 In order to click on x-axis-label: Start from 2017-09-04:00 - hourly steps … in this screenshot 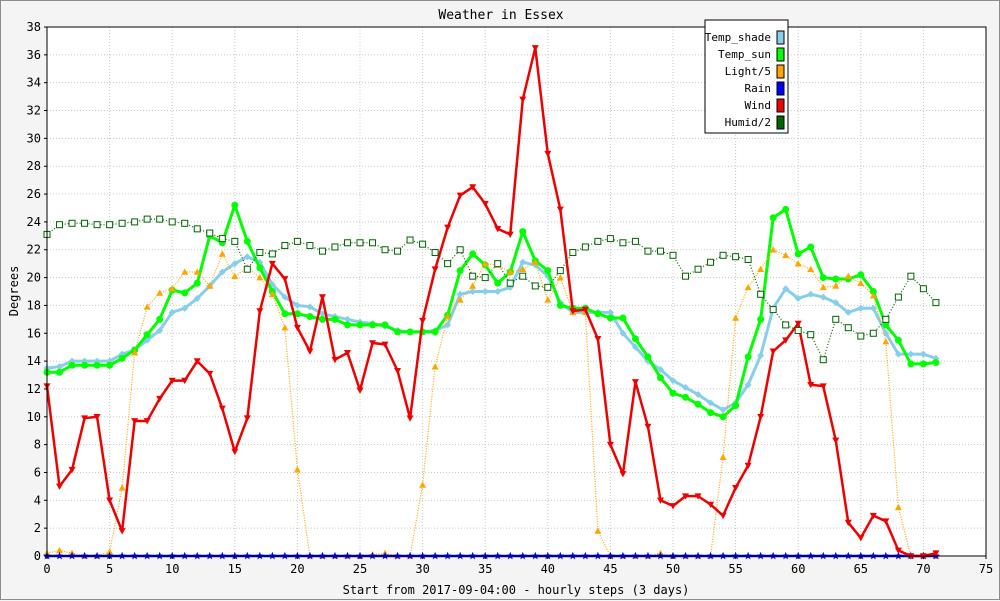, I will do `click(516, 590)`.